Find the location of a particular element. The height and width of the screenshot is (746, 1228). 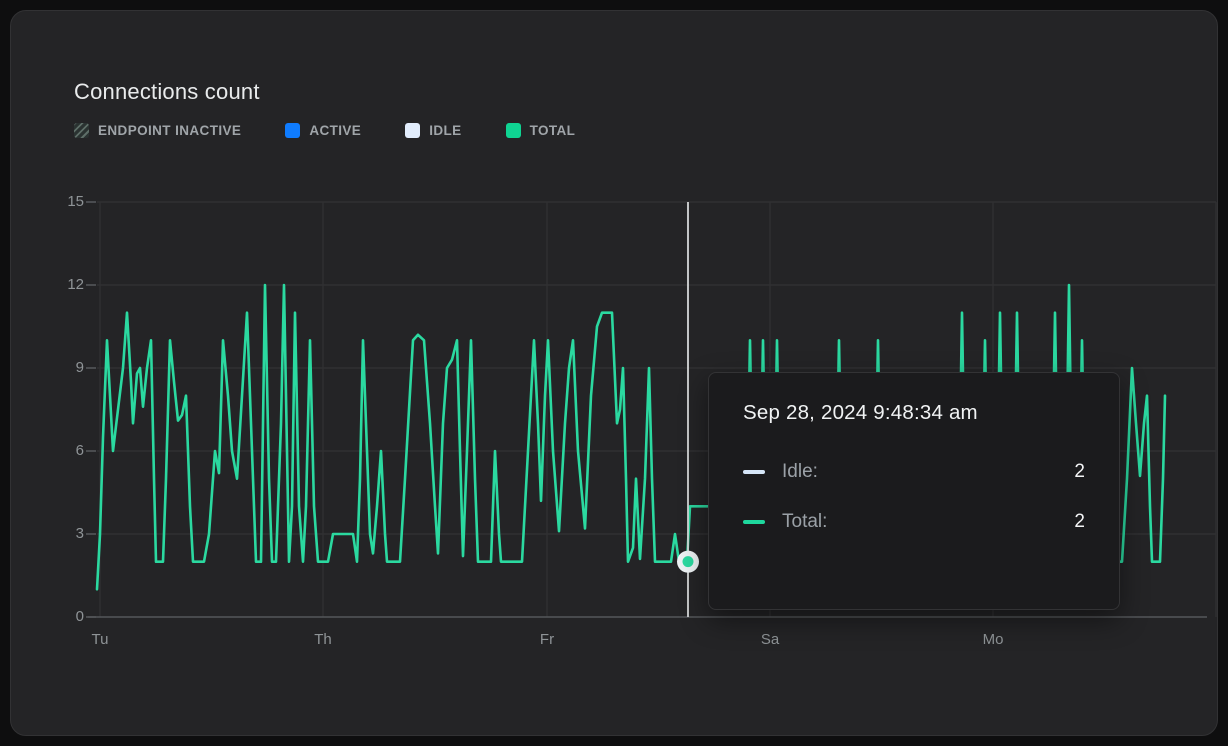

tooltip-label: Idle: is located at coordinates (800, 471).